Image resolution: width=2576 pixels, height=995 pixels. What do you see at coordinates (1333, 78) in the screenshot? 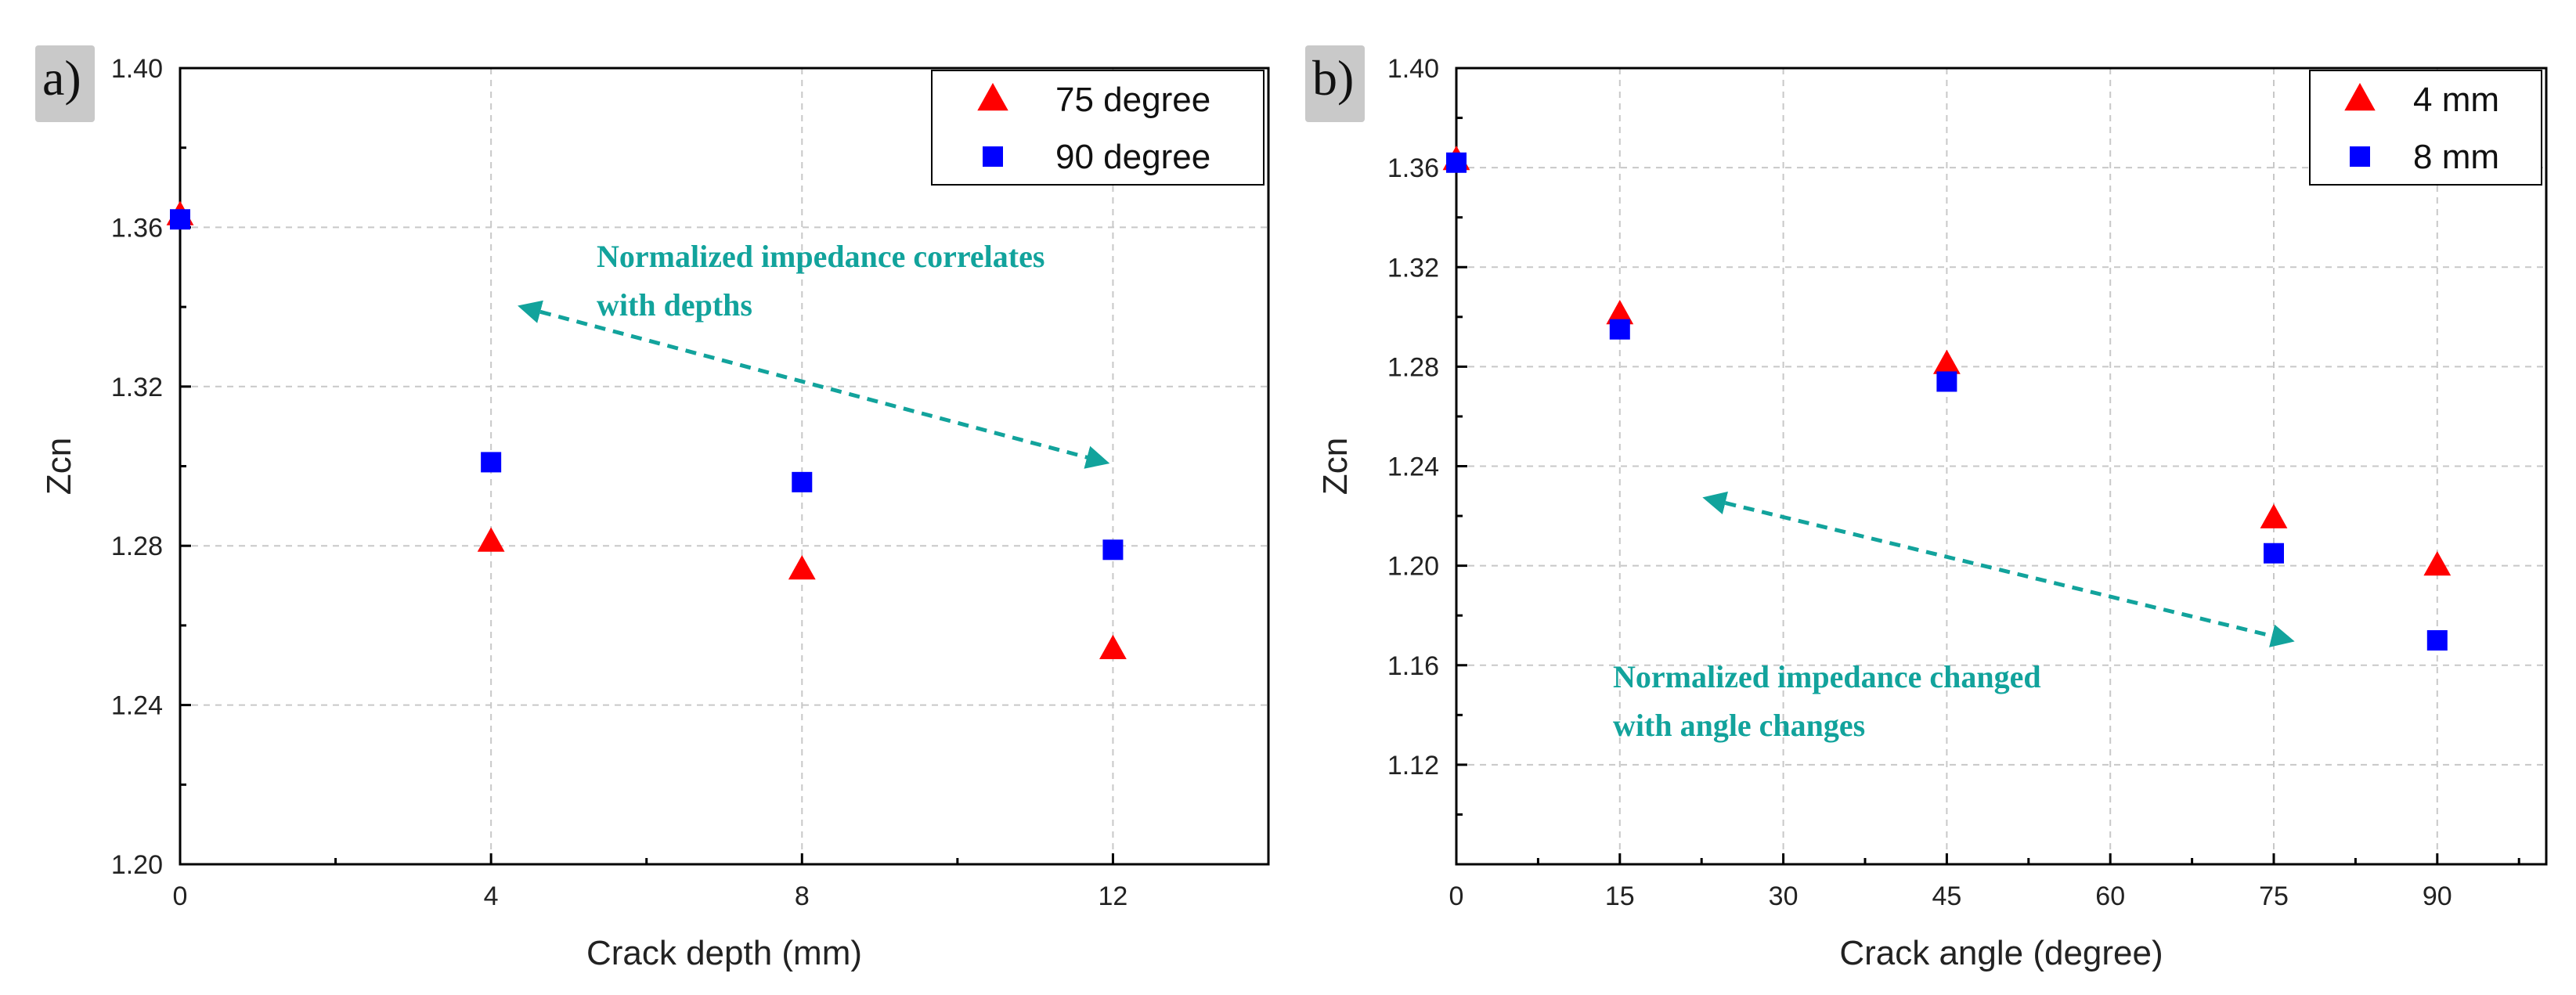
I see `panel-label: b)` at bounding box center [1333, 78].